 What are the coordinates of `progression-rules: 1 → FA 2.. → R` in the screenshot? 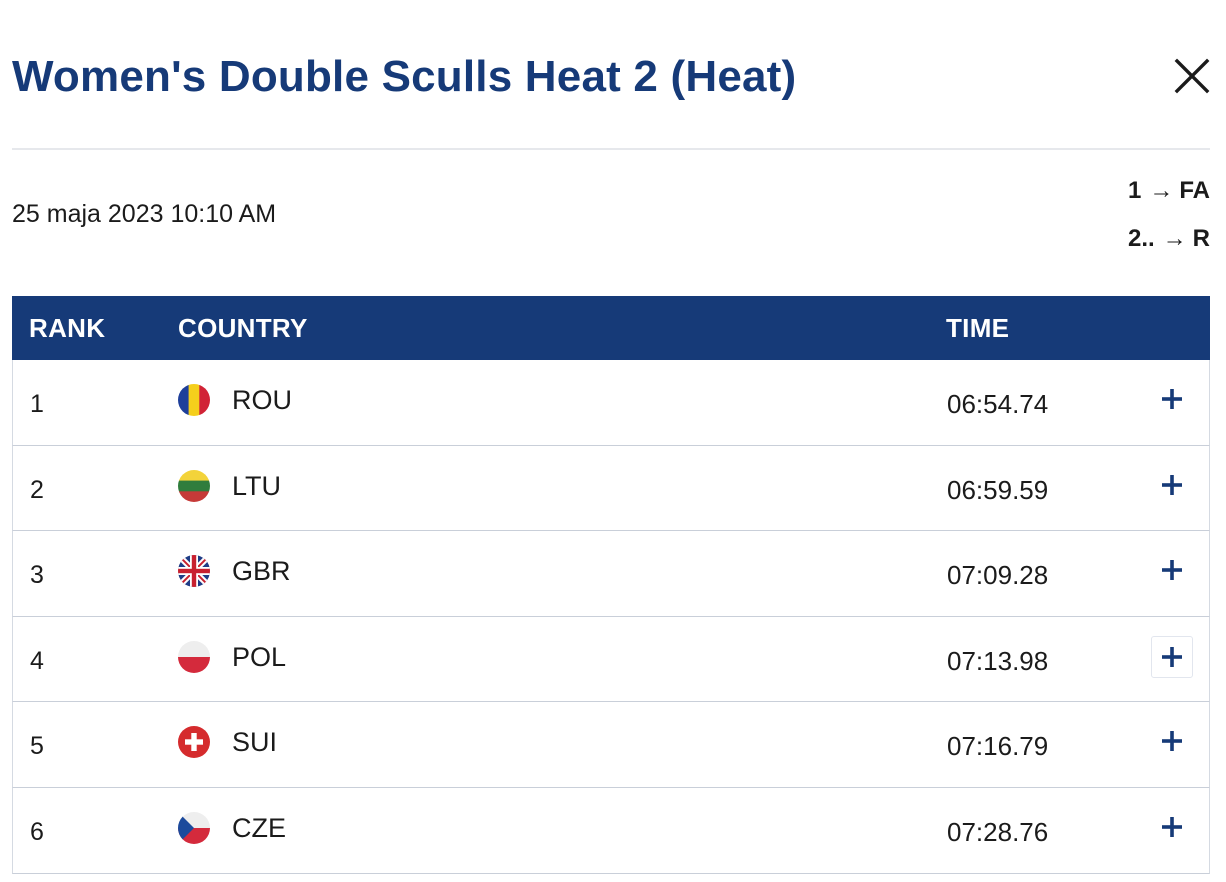 It's located at (1169, 224).